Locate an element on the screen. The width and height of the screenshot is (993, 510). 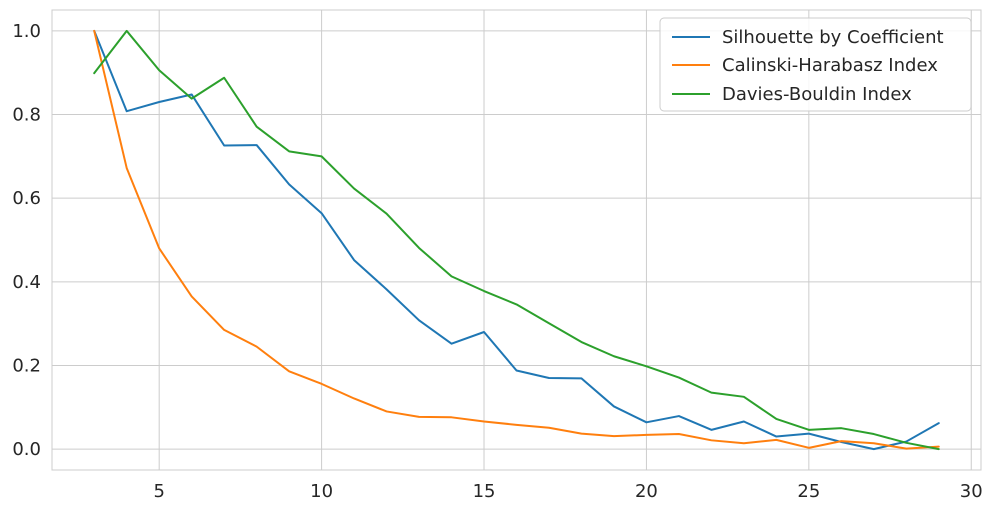
y-axis-ticks: 0.0 0.2 0.4 0.6 0.8 1.0 is located at coordinates (26, 240).